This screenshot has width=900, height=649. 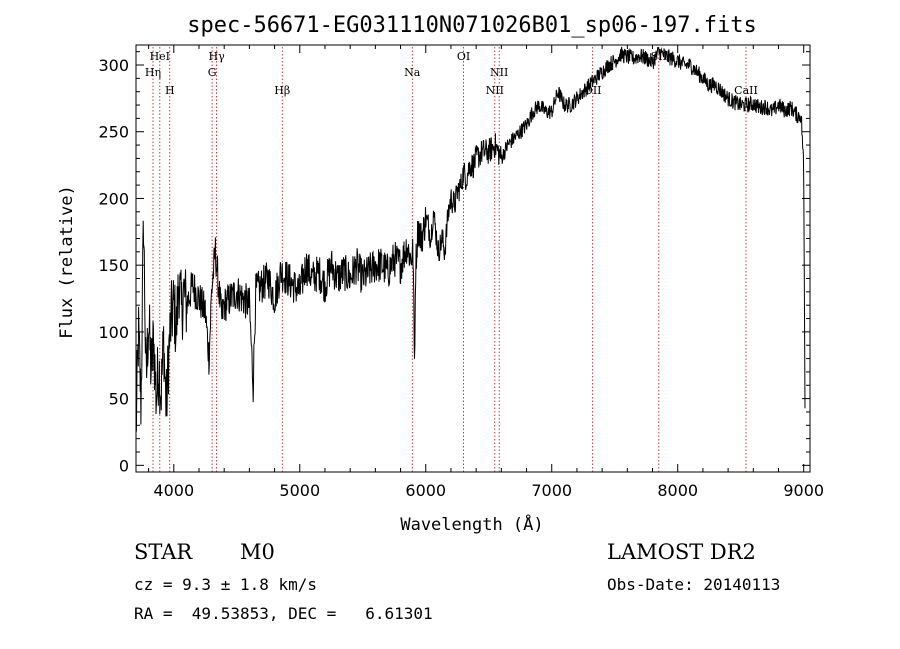 What do you see at coordinates (124, 465) in the screenshot?
I see `y-tick-label-0: 0` at bounding box center [124, 465].